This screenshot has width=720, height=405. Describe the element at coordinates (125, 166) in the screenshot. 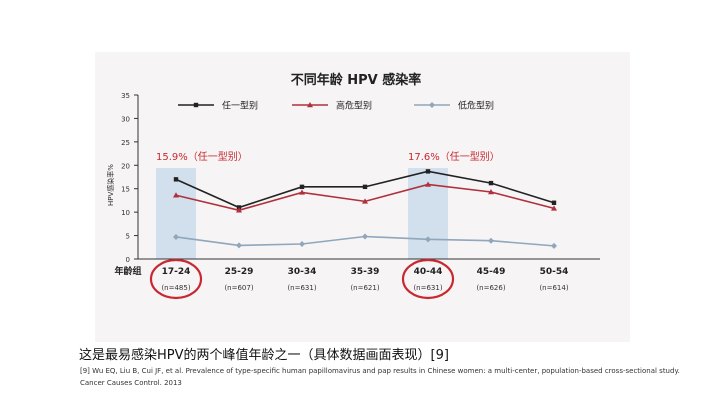

I see `y-tick-label: 20` at that location.